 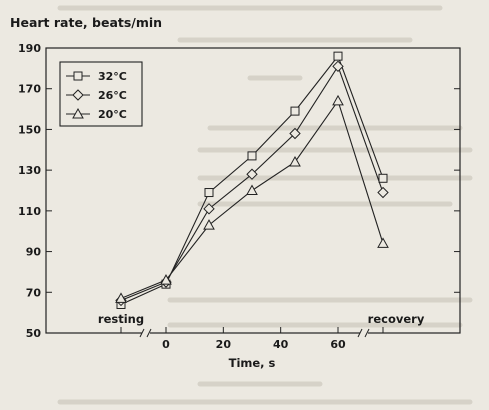 I want to click on legend-label: 32°C, so click(x=112, y=76).